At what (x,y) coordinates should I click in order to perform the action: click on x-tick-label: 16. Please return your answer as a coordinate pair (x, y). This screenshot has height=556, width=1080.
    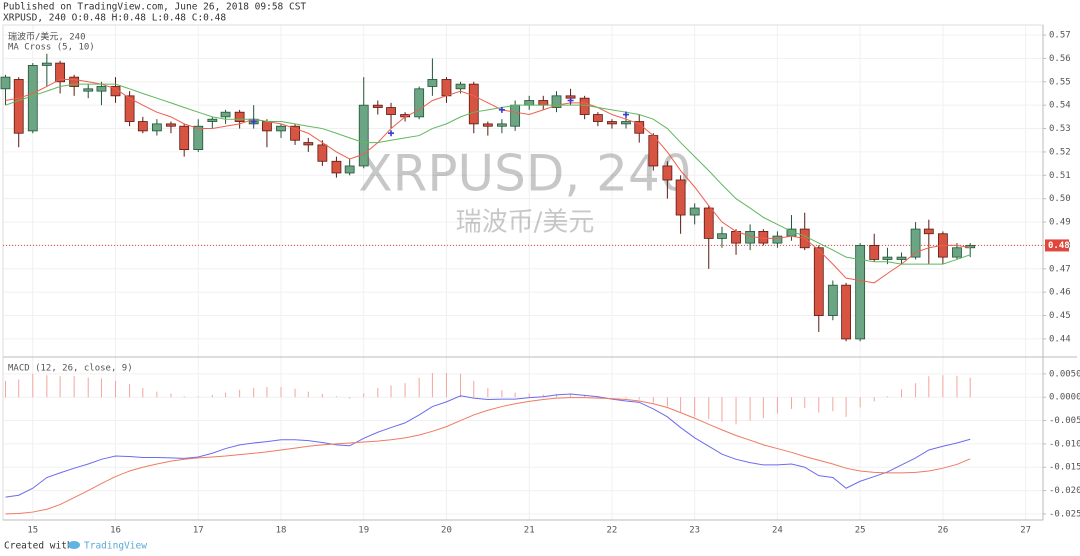
    Looking at the image, I should click on (115, 531).